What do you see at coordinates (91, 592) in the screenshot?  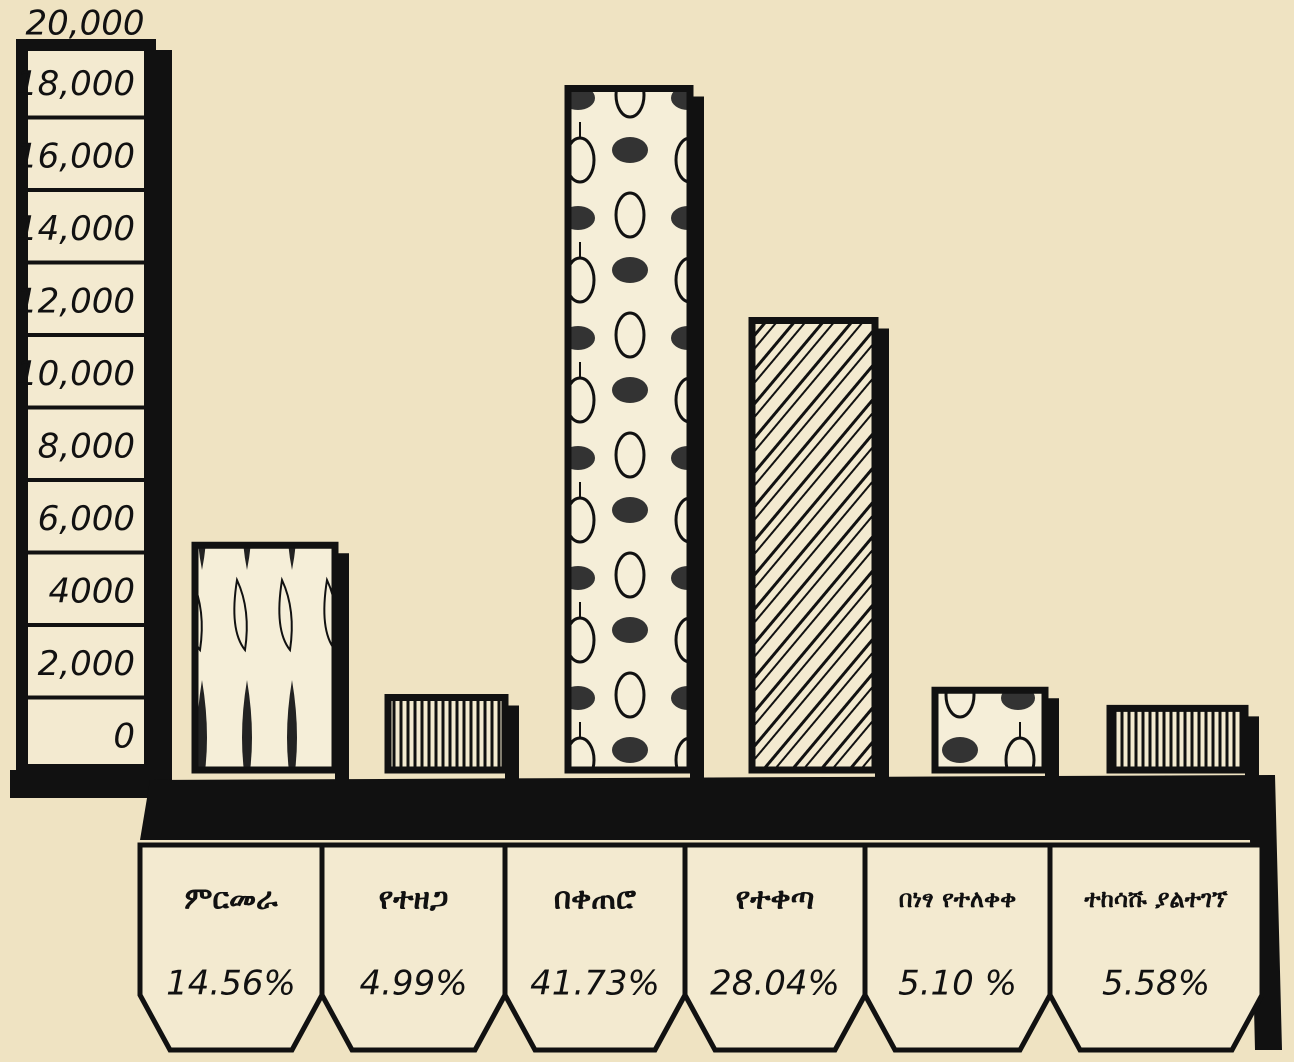 I see `y-tick-label: 4000` at bounding box center [91, 592].